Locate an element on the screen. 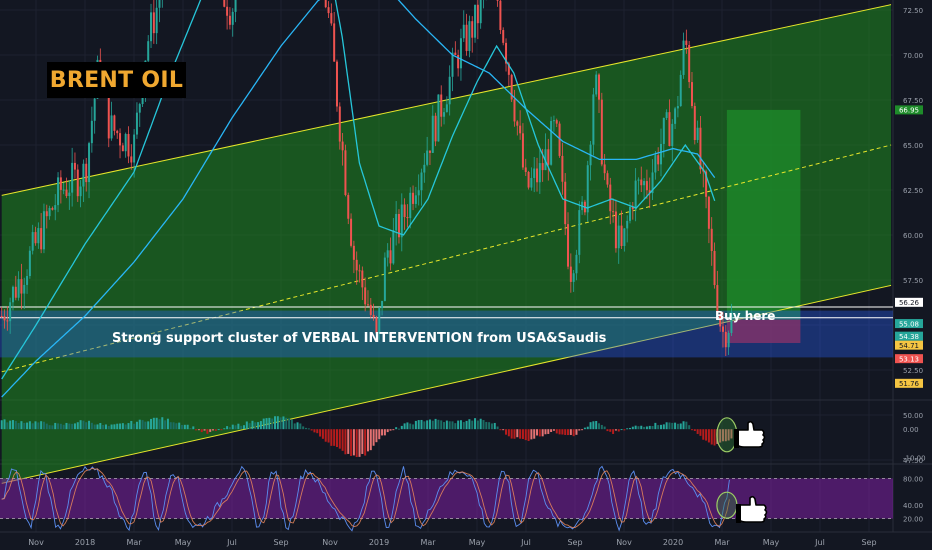 Image resolution: width=932 pixels, height=550 pixels. stoch-d-line is located at coordinates (365, 498).